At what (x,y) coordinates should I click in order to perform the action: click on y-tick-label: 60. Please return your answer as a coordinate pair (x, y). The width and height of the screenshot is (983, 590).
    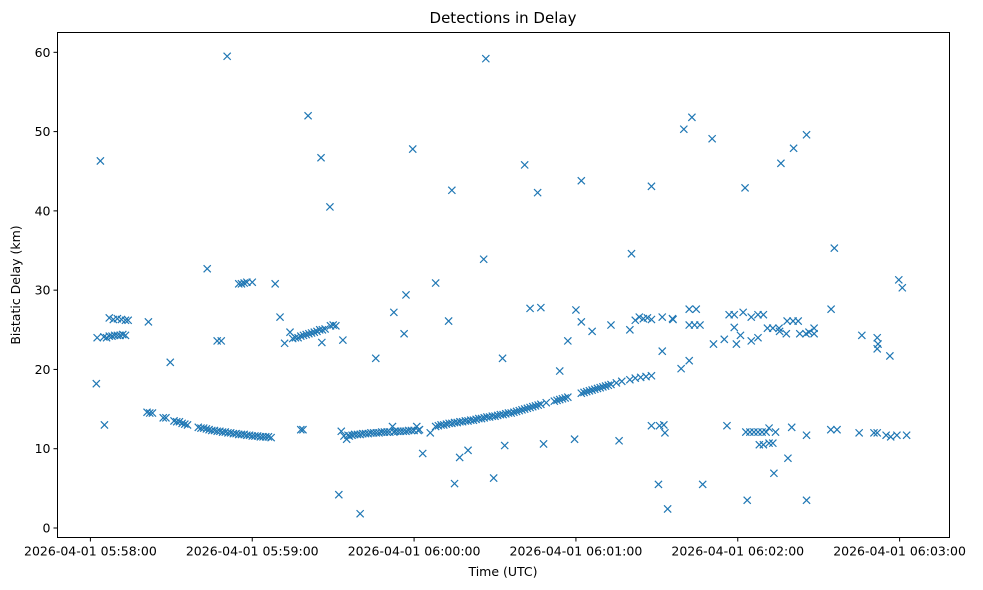
    Looking at the image, I should click on (43, 52).